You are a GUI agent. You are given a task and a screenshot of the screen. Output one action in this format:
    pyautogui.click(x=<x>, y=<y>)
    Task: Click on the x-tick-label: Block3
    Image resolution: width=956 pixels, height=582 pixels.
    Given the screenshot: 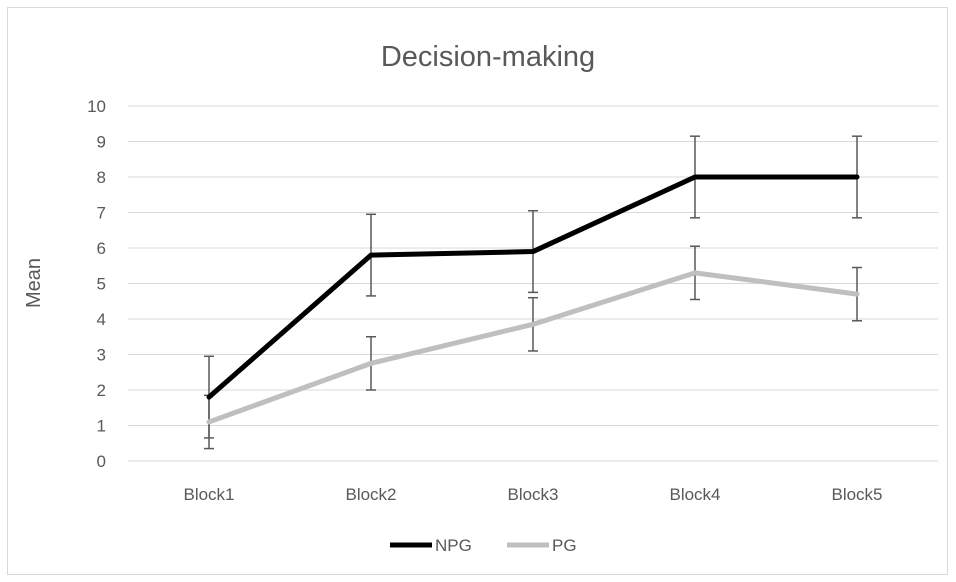 What is the action you would take?
    pyautogui.click(x=532, y=494)
    